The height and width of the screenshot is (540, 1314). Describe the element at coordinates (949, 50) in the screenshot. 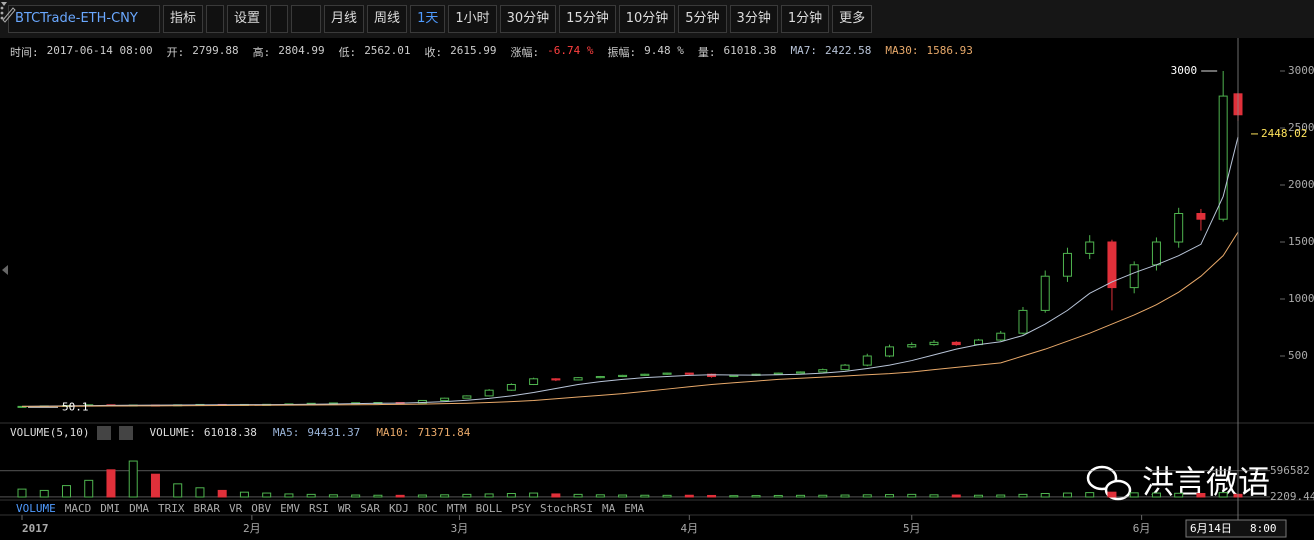

I see `info-value: 1586.93` at that location.